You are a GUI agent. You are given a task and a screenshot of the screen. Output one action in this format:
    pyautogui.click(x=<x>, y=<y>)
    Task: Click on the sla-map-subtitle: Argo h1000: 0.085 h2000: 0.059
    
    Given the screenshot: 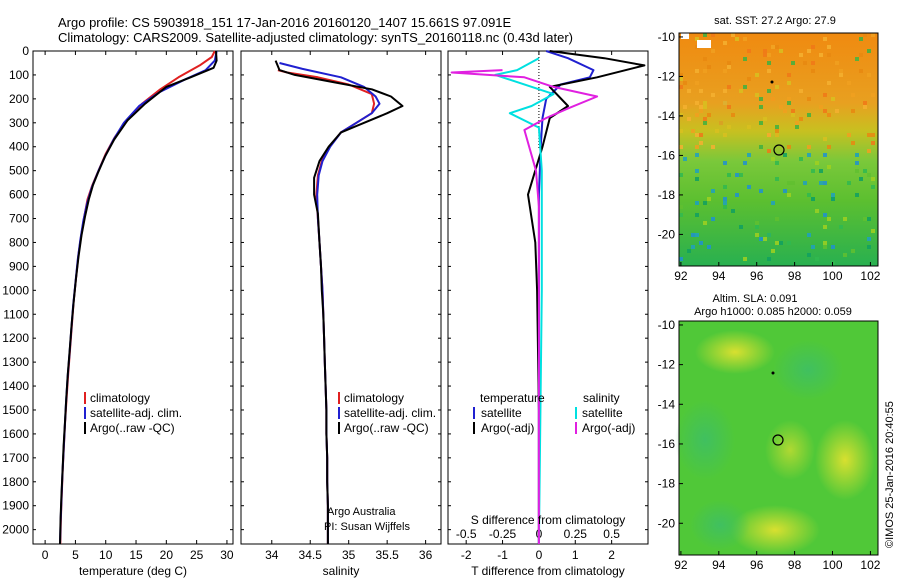 What is the action you would take?
    pyautogui.click(x=773, y=312)
    